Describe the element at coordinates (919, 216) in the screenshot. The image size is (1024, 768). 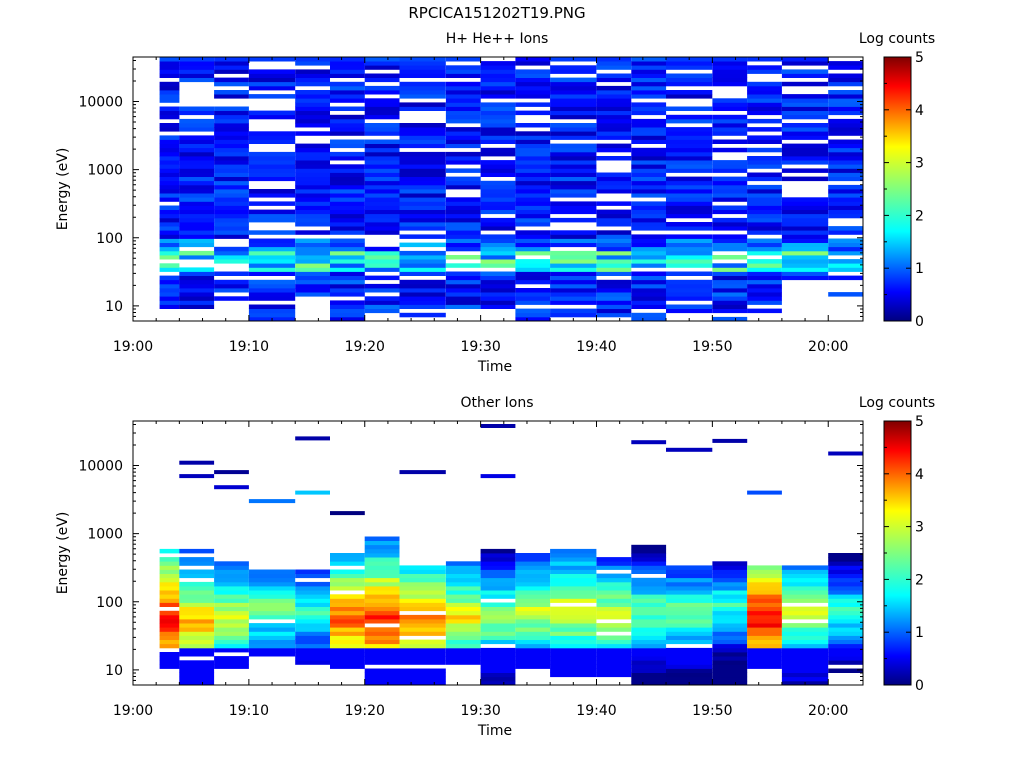
I see `colorbar-tick-label: 2` at that location.